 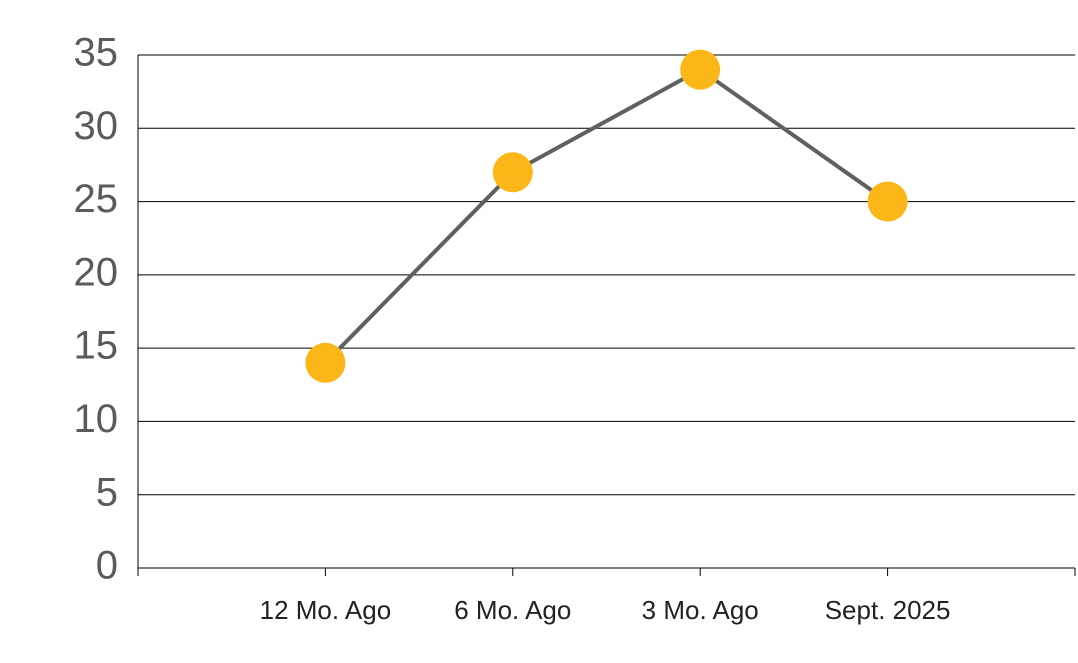 What do you see at coordinates (96, 126) in the screenshot?
I see `y-tick-label: 30` at bounding box center [96, 126].